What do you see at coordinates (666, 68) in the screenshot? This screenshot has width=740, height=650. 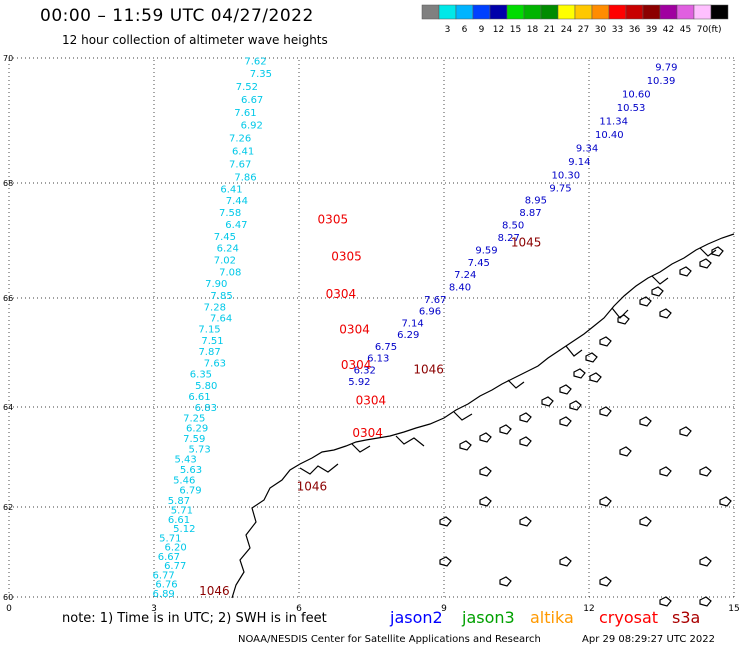 I see `track-label-blue: 9.79` at bounding box center [666, 68].